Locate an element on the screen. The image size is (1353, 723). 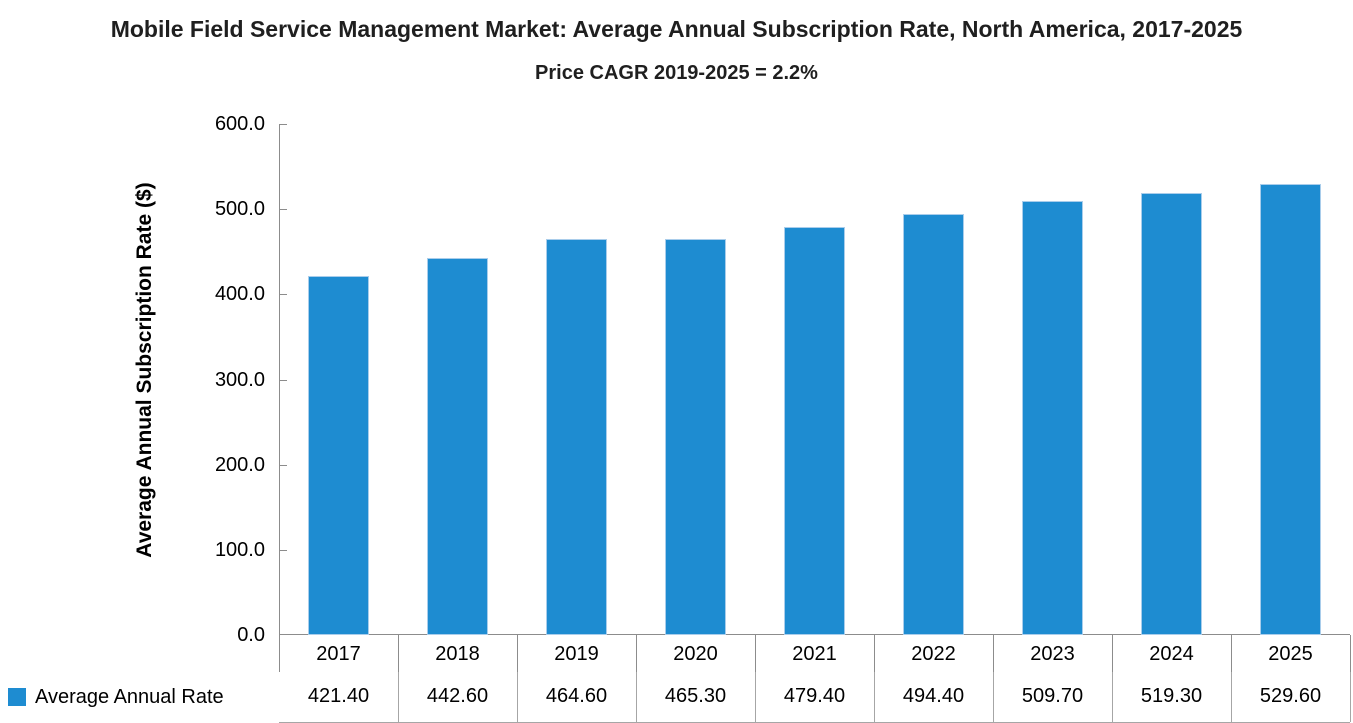
bar-2017 is located at coordinates (338, 455).